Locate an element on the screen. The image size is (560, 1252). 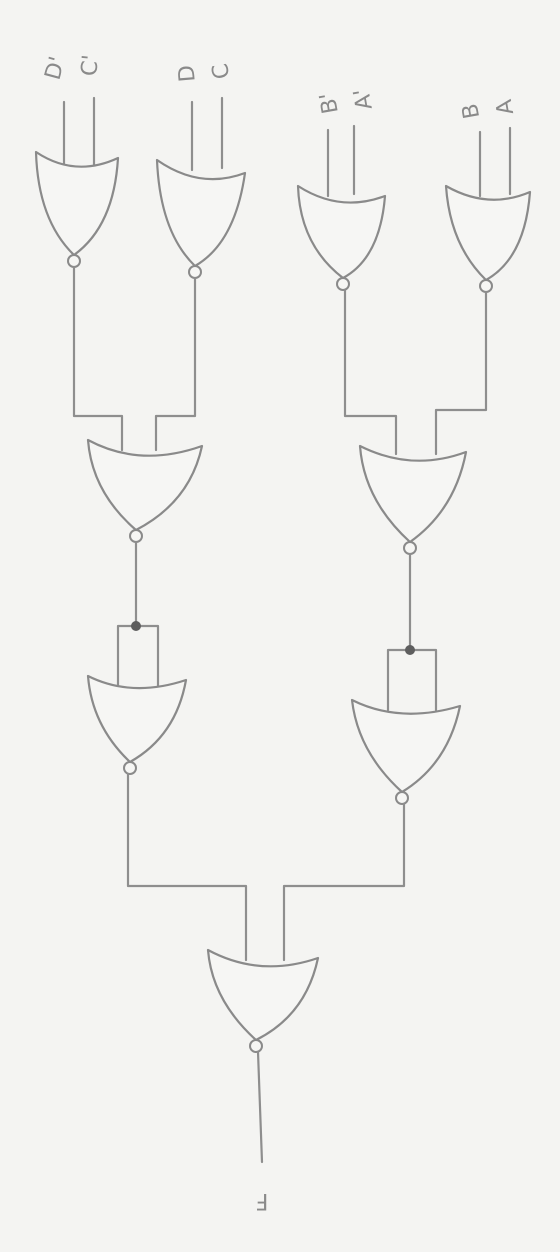
input-label-b-prime: B' is located at coordinates (329, 103).